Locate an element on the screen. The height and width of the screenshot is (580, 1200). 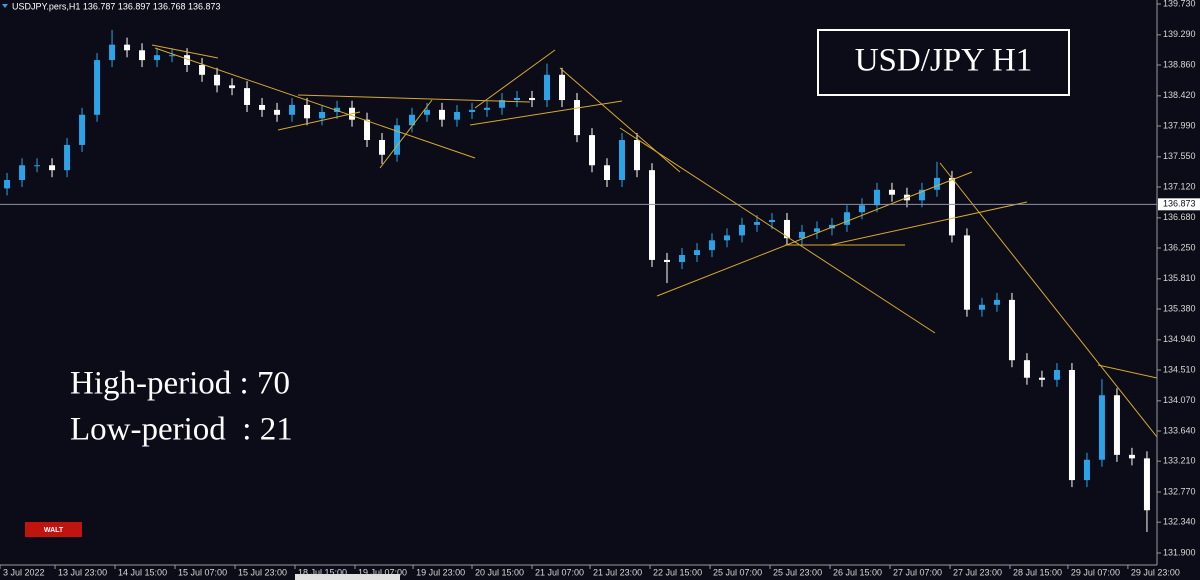
x-tick-label: 19 Jul 07:00 is located at coordinates (382, 572).